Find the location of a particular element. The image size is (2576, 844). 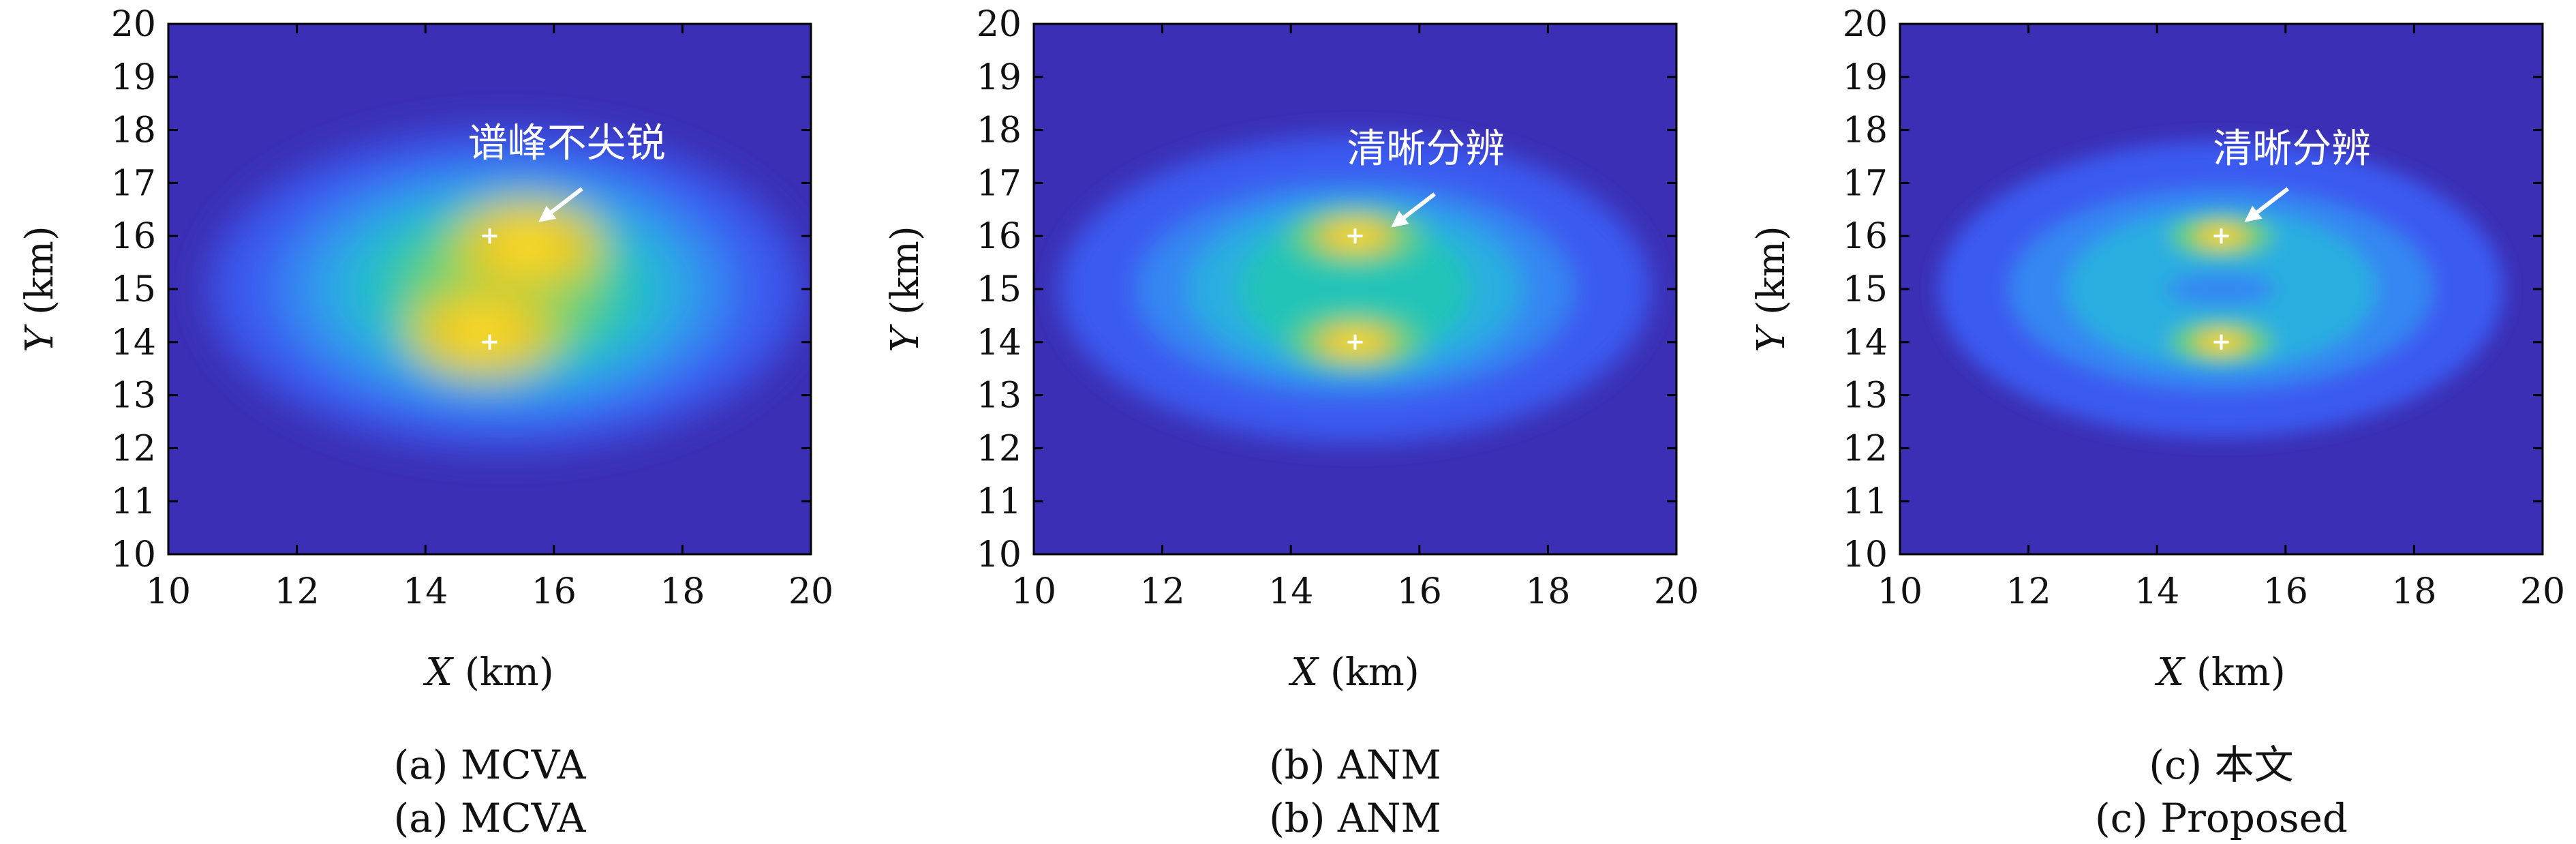

caption-line-1: (c) 本文 is located at coordinates (2221, 765).